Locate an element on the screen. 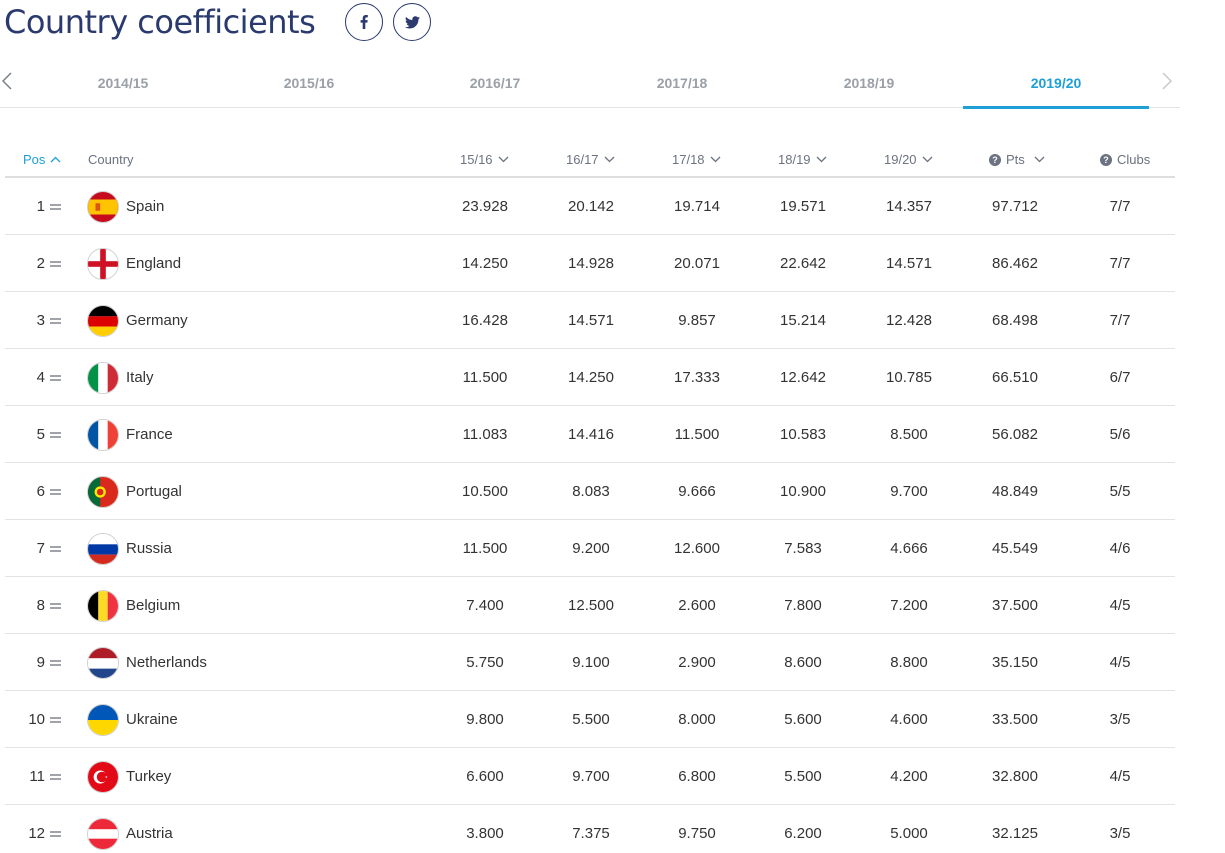 This screenshot has height=853, width=1225. points-value: 68.498 is located at coordinates (1015, 320).